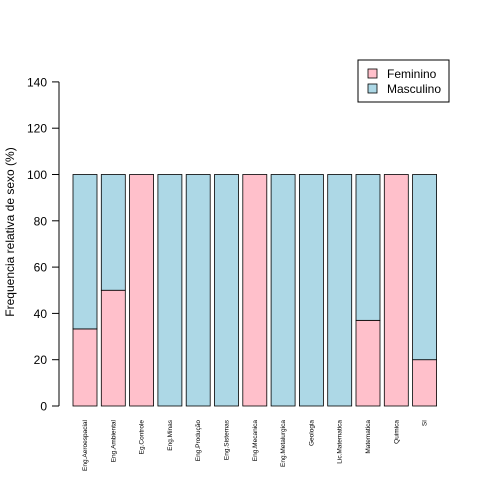 This screenshot has height=480, width=480. Describe the element at coordinates (414, 89) in the screenshot. I see `legend-label-1: Masculino` at that location.